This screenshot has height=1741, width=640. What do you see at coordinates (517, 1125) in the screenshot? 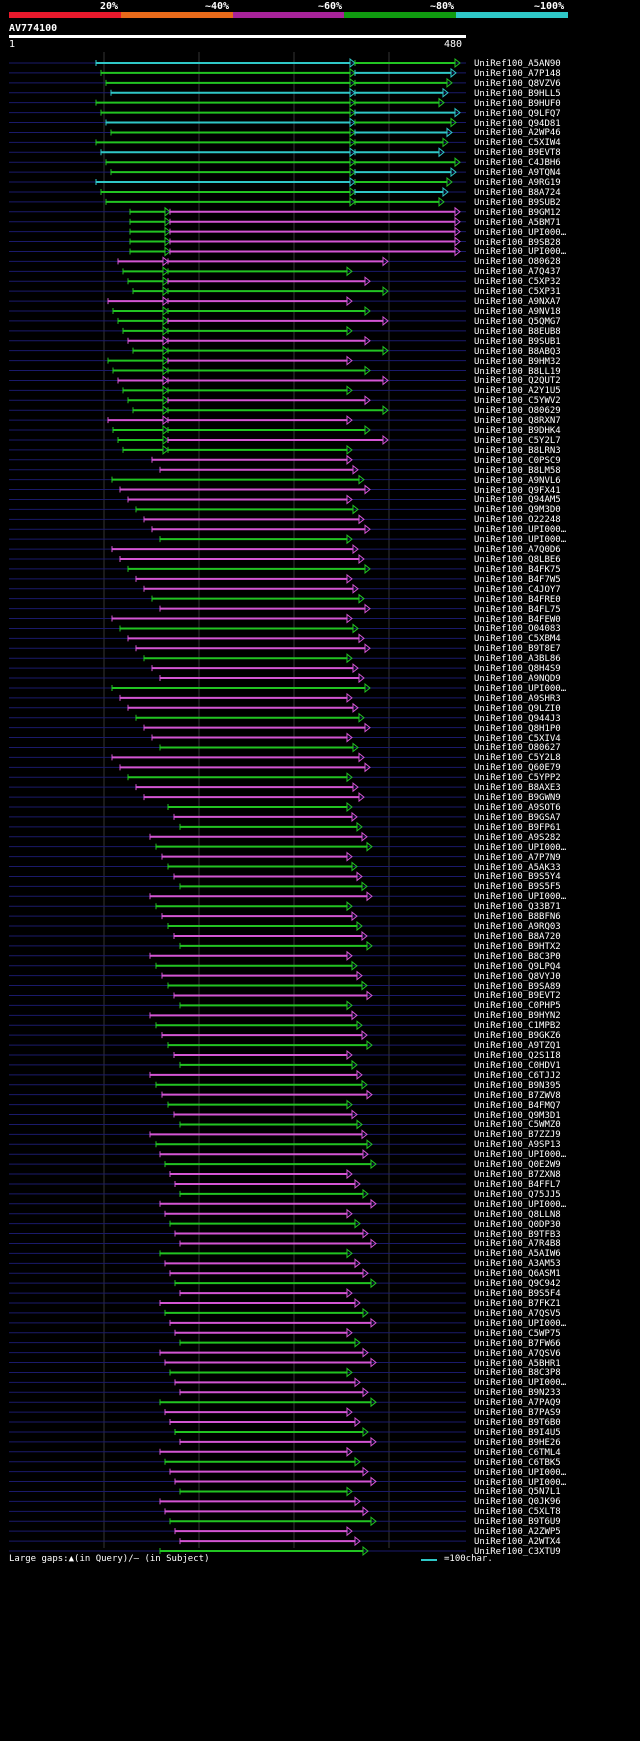
I see `hit-label: UniRef100_C5WMZ0` at bounding box center [517, 1125].